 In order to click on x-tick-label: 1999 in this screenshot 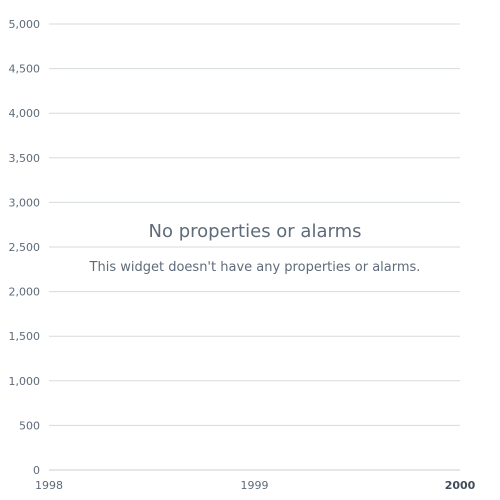, I will do `click(255, 485)`.